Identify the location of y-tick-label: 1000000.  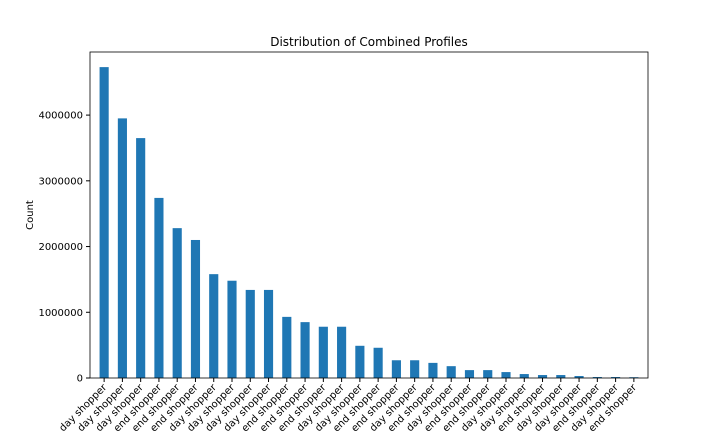
(60, 313).